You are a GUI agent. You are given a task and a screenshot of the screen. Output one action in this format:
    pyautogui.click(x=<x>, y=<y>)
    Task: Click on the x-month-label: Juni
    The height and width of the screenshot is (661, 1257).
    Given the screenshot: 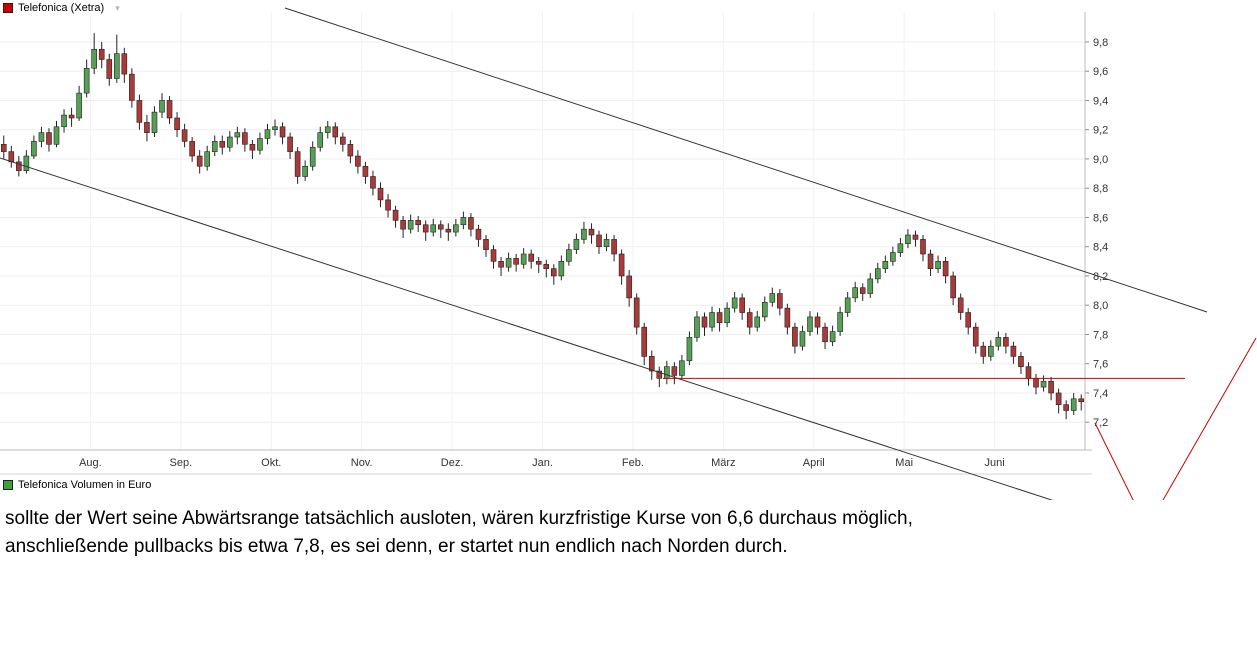 What is the action you would take?
    pyautogui.click(x=994, y=463)
    